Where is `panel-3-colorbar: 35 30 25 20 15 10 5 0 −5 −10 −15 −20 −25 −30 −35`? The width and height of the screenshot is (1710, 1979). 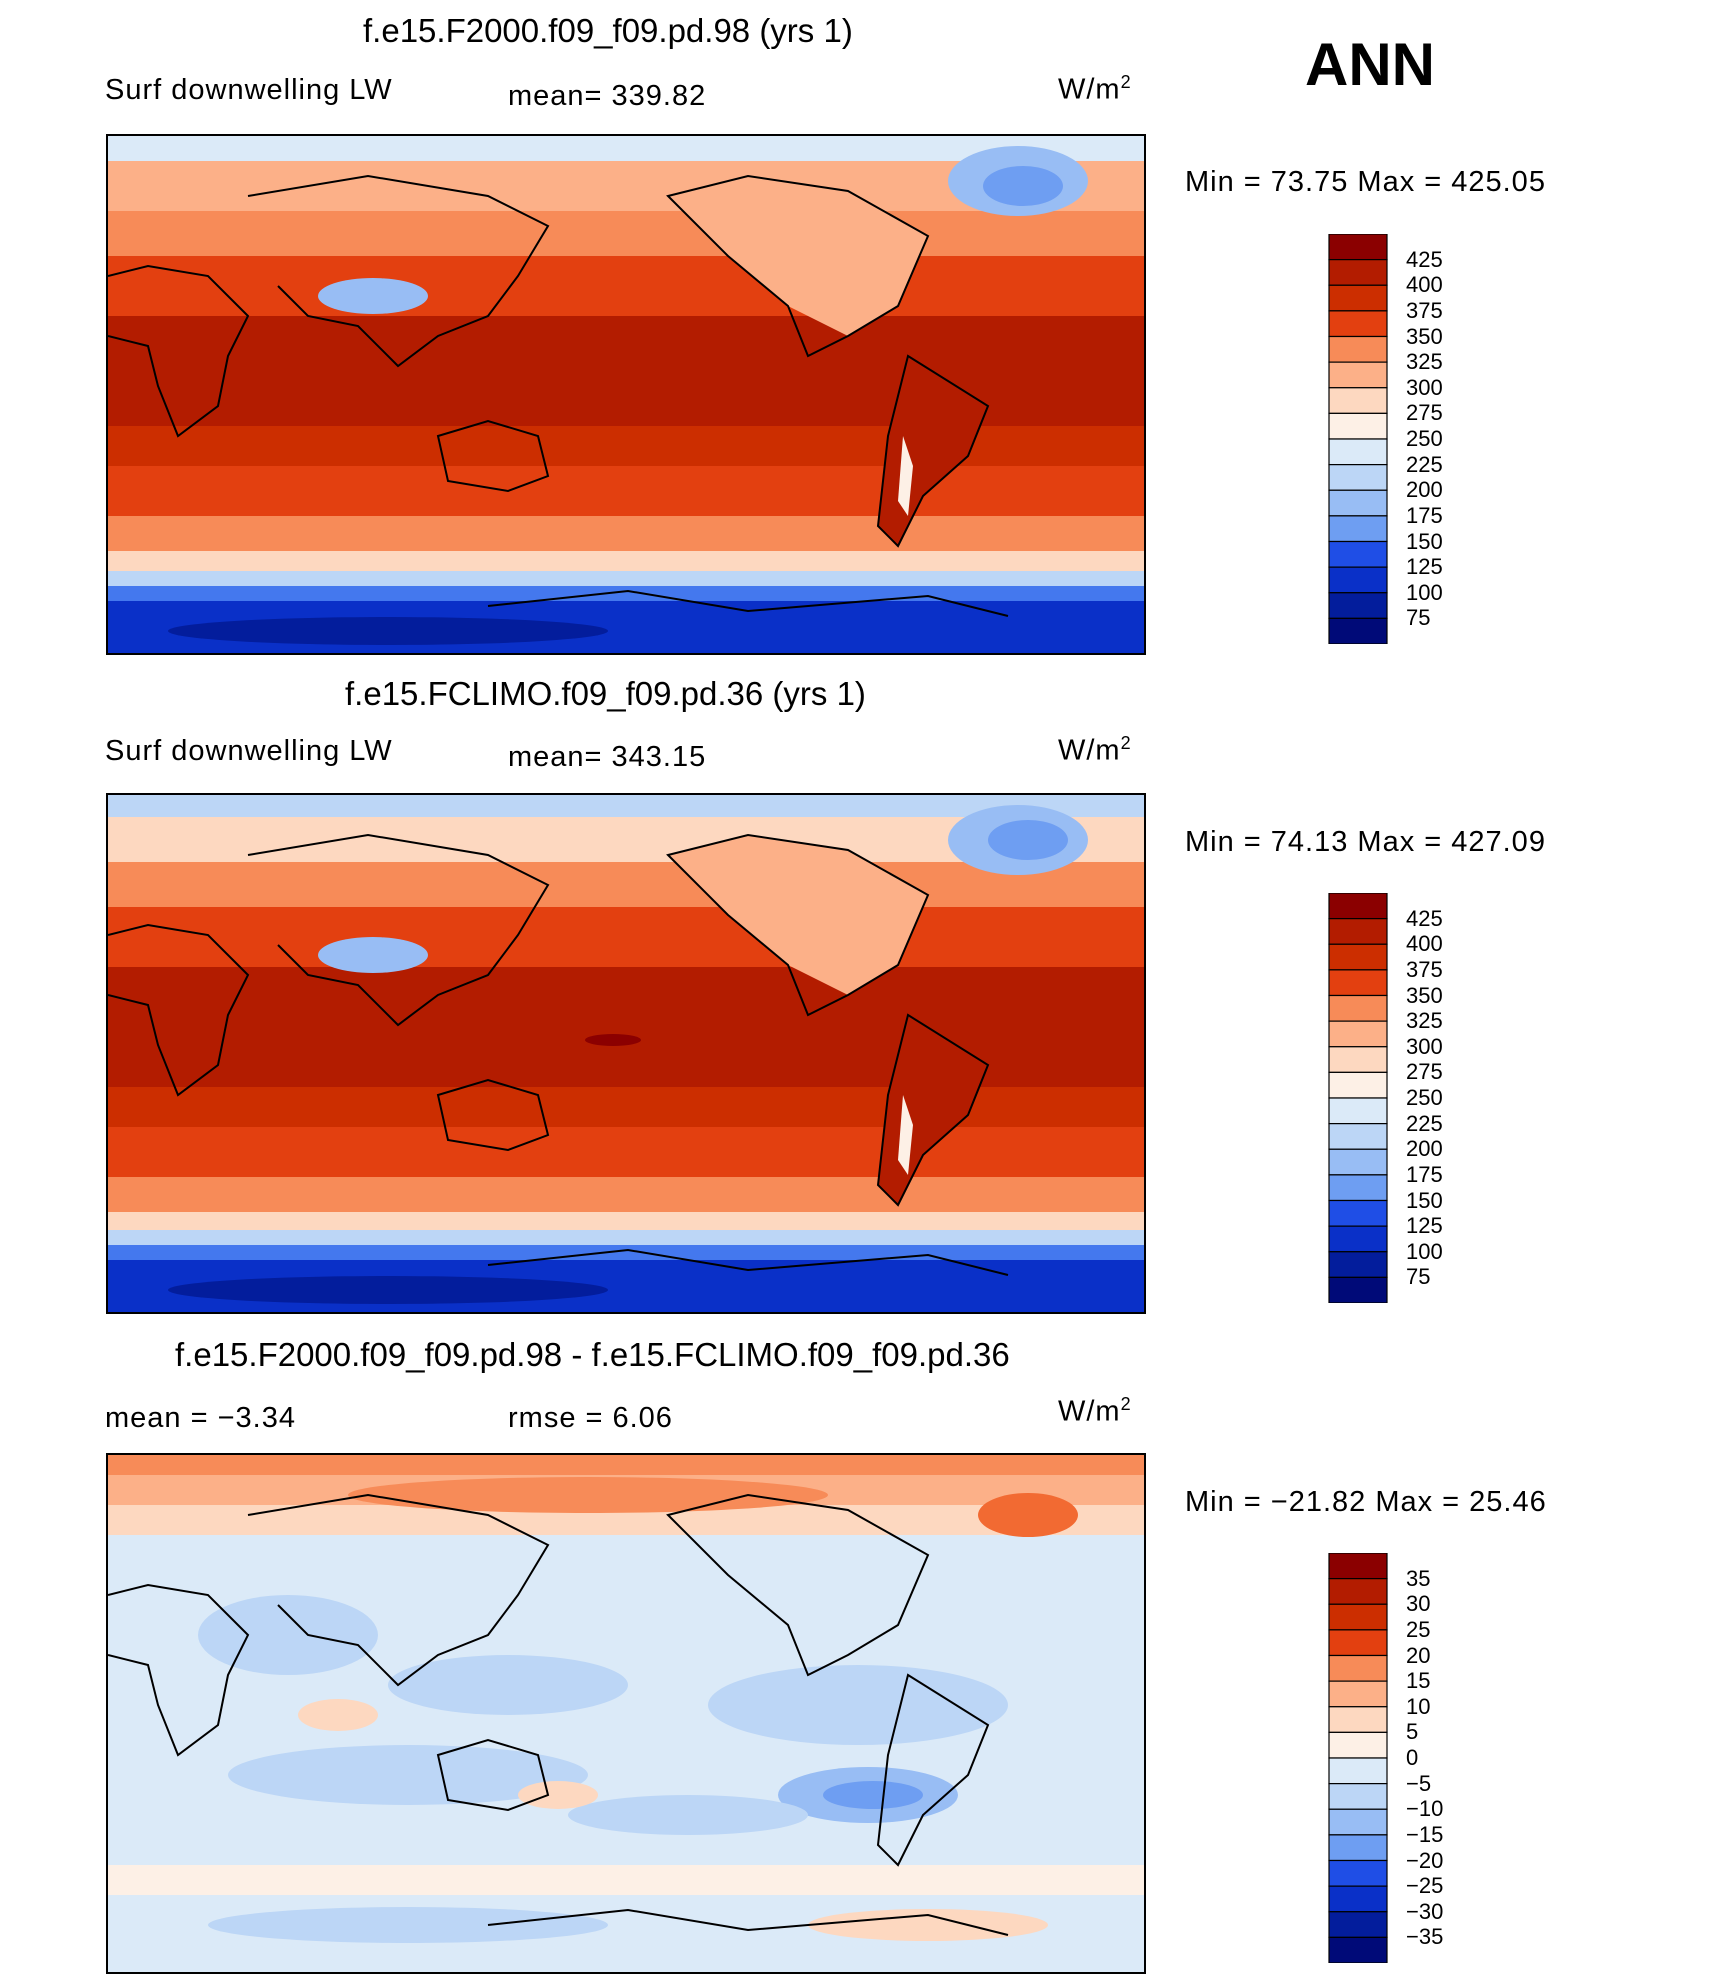 panel-3-colorbar: 35 30 25 20 15 10 5 0 −5 −10 −15 −20 −25 −30 −35 is located at coordinates (1385, 1758).